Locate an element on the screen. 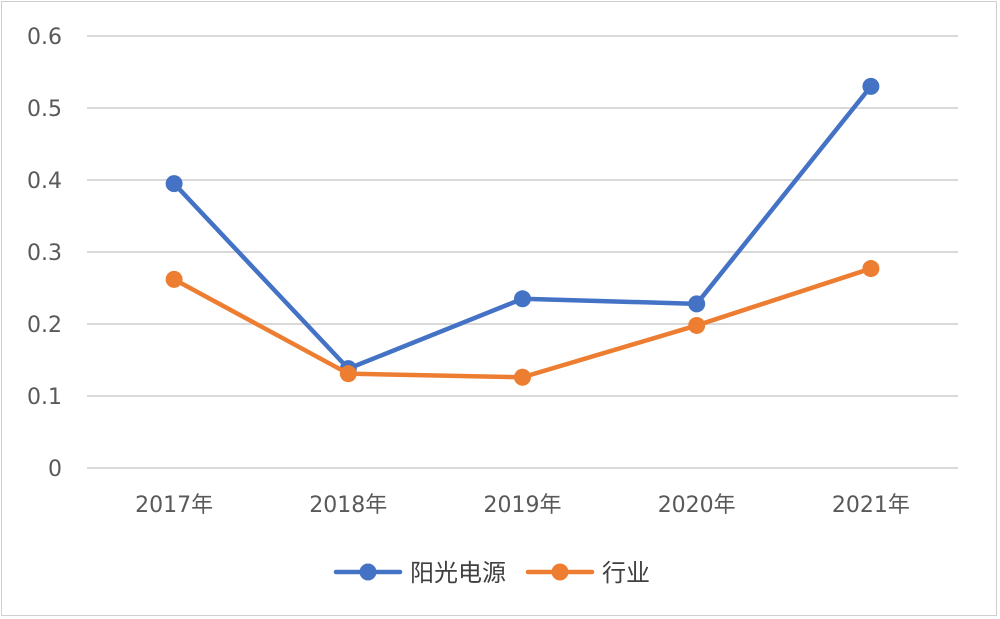  x-axis: 2017年 2018年 2019年 2020年 2021年 is located at coordinates (522, 505).